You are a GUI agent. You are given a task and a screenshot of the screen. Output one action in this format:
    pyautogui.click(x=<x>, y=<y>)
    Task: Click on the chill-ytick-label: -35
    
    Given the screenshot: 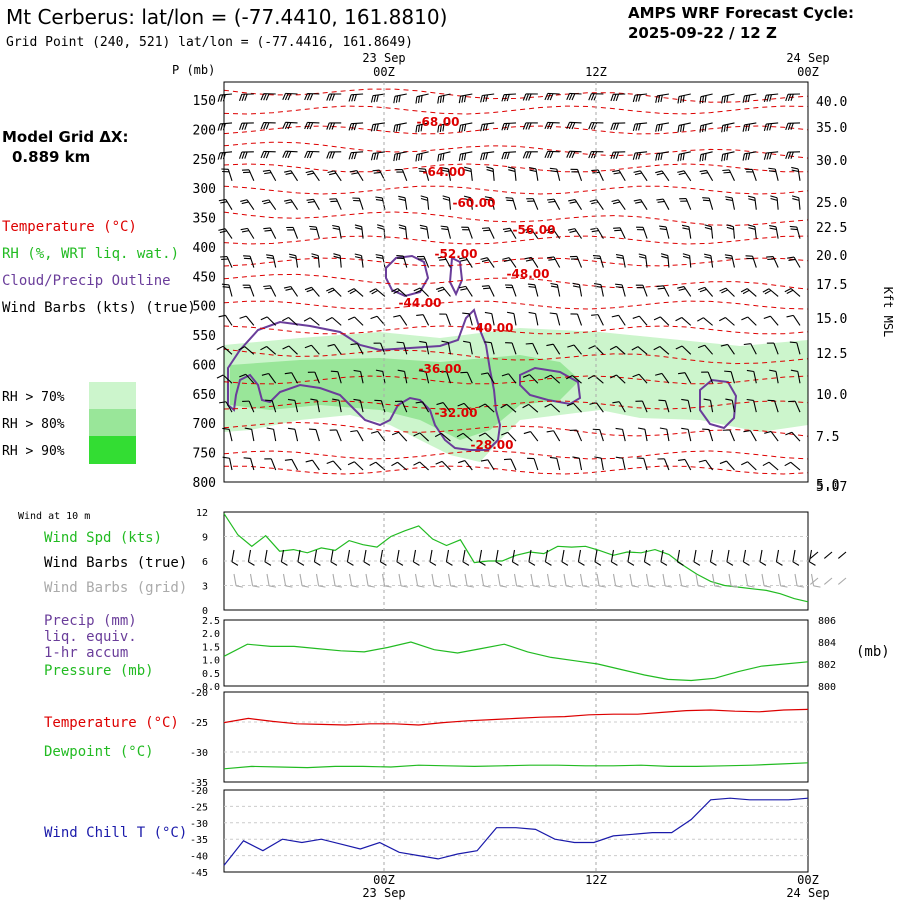 What is the action you would take?
    pyautogui.click(x=199, y=840)
    